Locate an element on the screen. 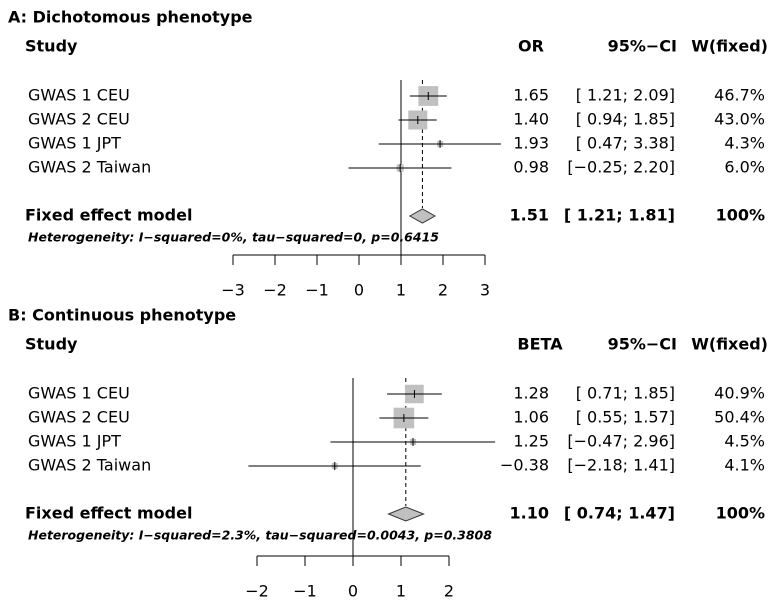  ci-label: [ 0.47; 3.38] is located at coordinates (625, 143).